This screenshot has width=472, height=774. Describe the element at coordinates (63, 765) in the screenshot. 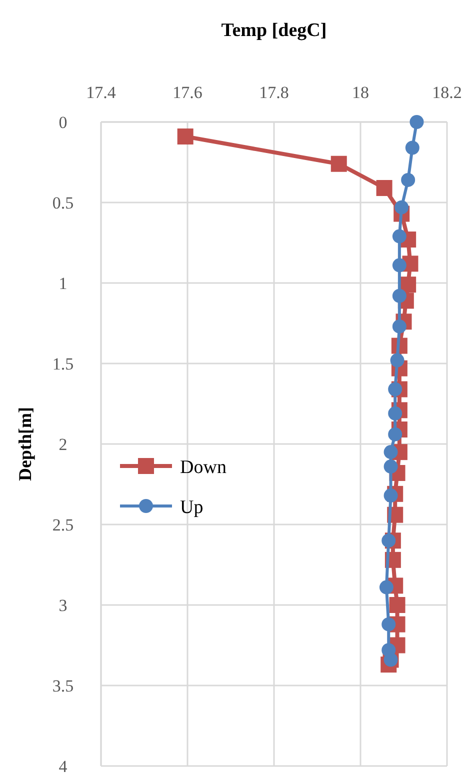

I see `y-tick-label: 4` at that location.